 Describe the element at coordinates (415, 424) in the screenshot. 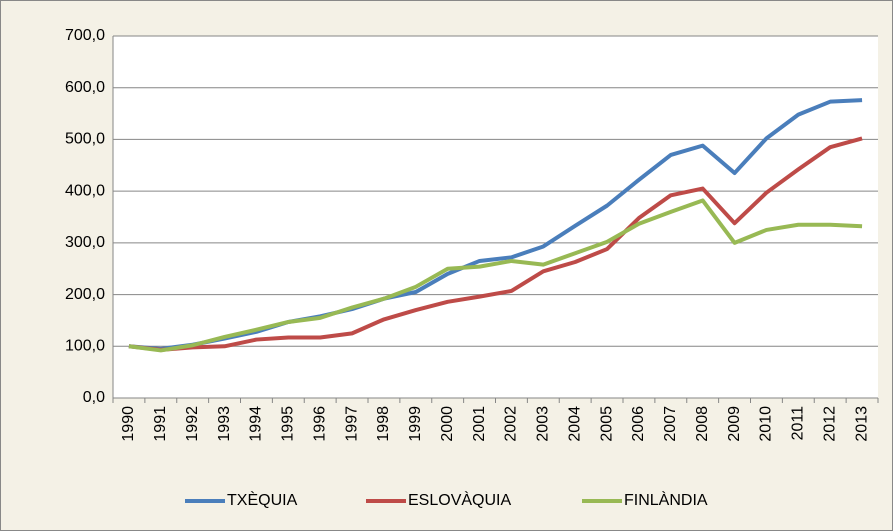

I see `x-tick-label: 1999` at that location.